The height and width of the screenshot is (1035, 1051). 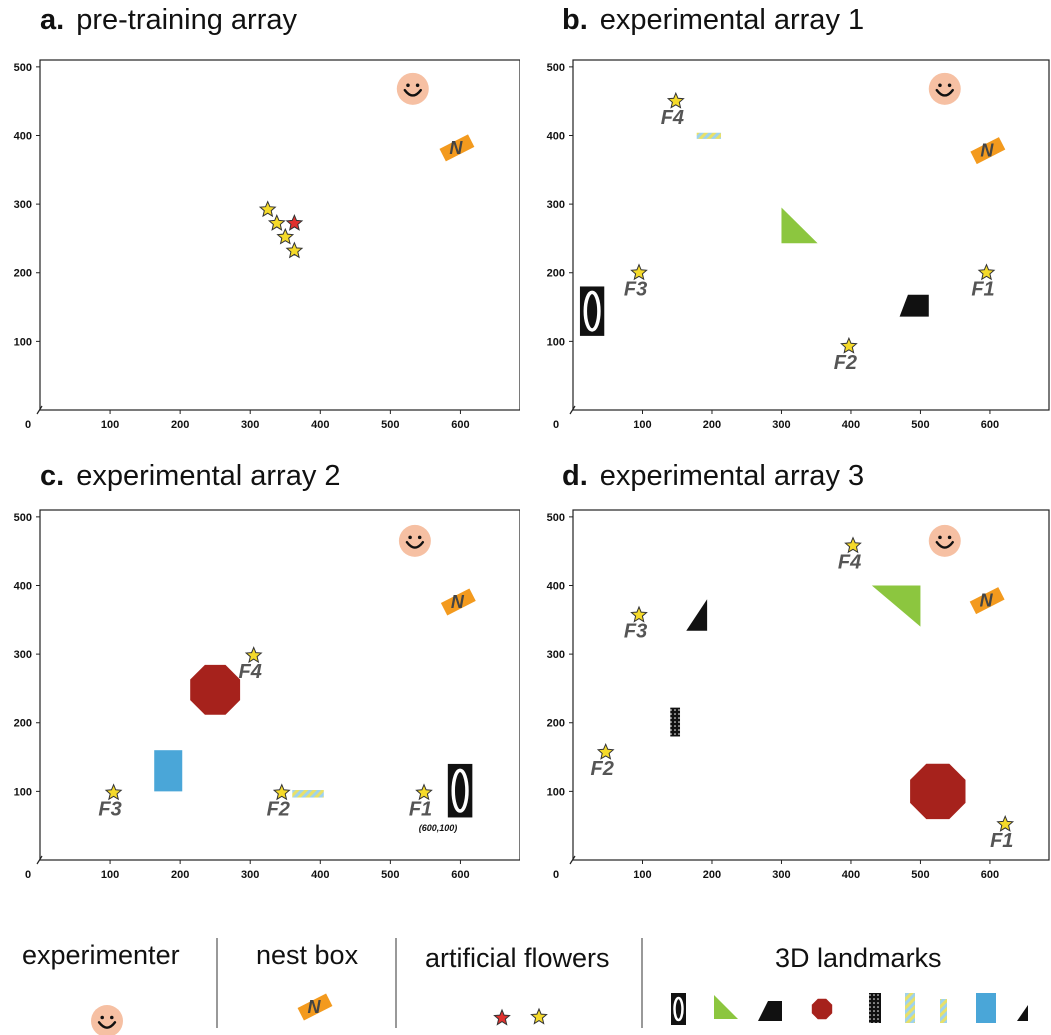 I want to click on blue-rectangle-landmark, so click(x=168, y=771).